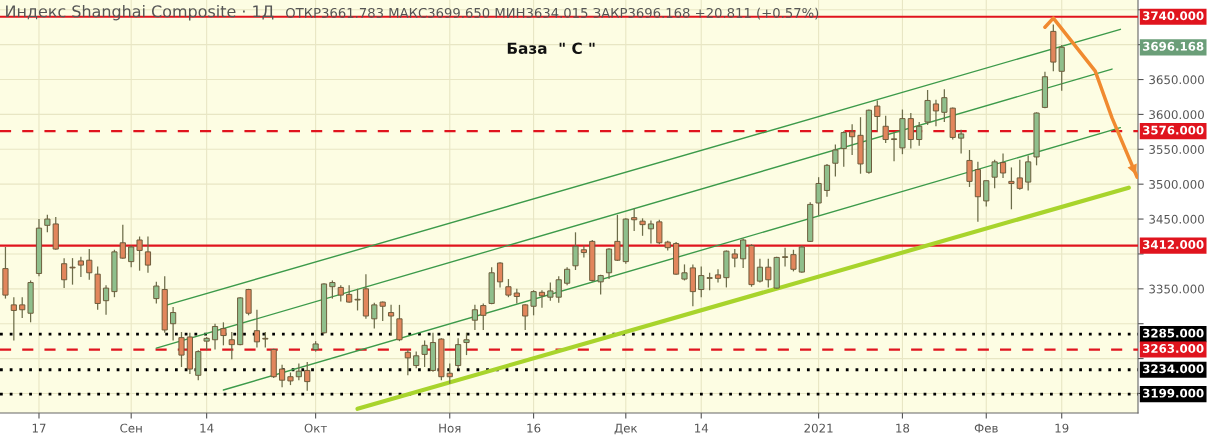  What do you see at coordinates (903, 428) in the screenshot?
I see `x-tick-label: 18` at bounding box center [903, 428].